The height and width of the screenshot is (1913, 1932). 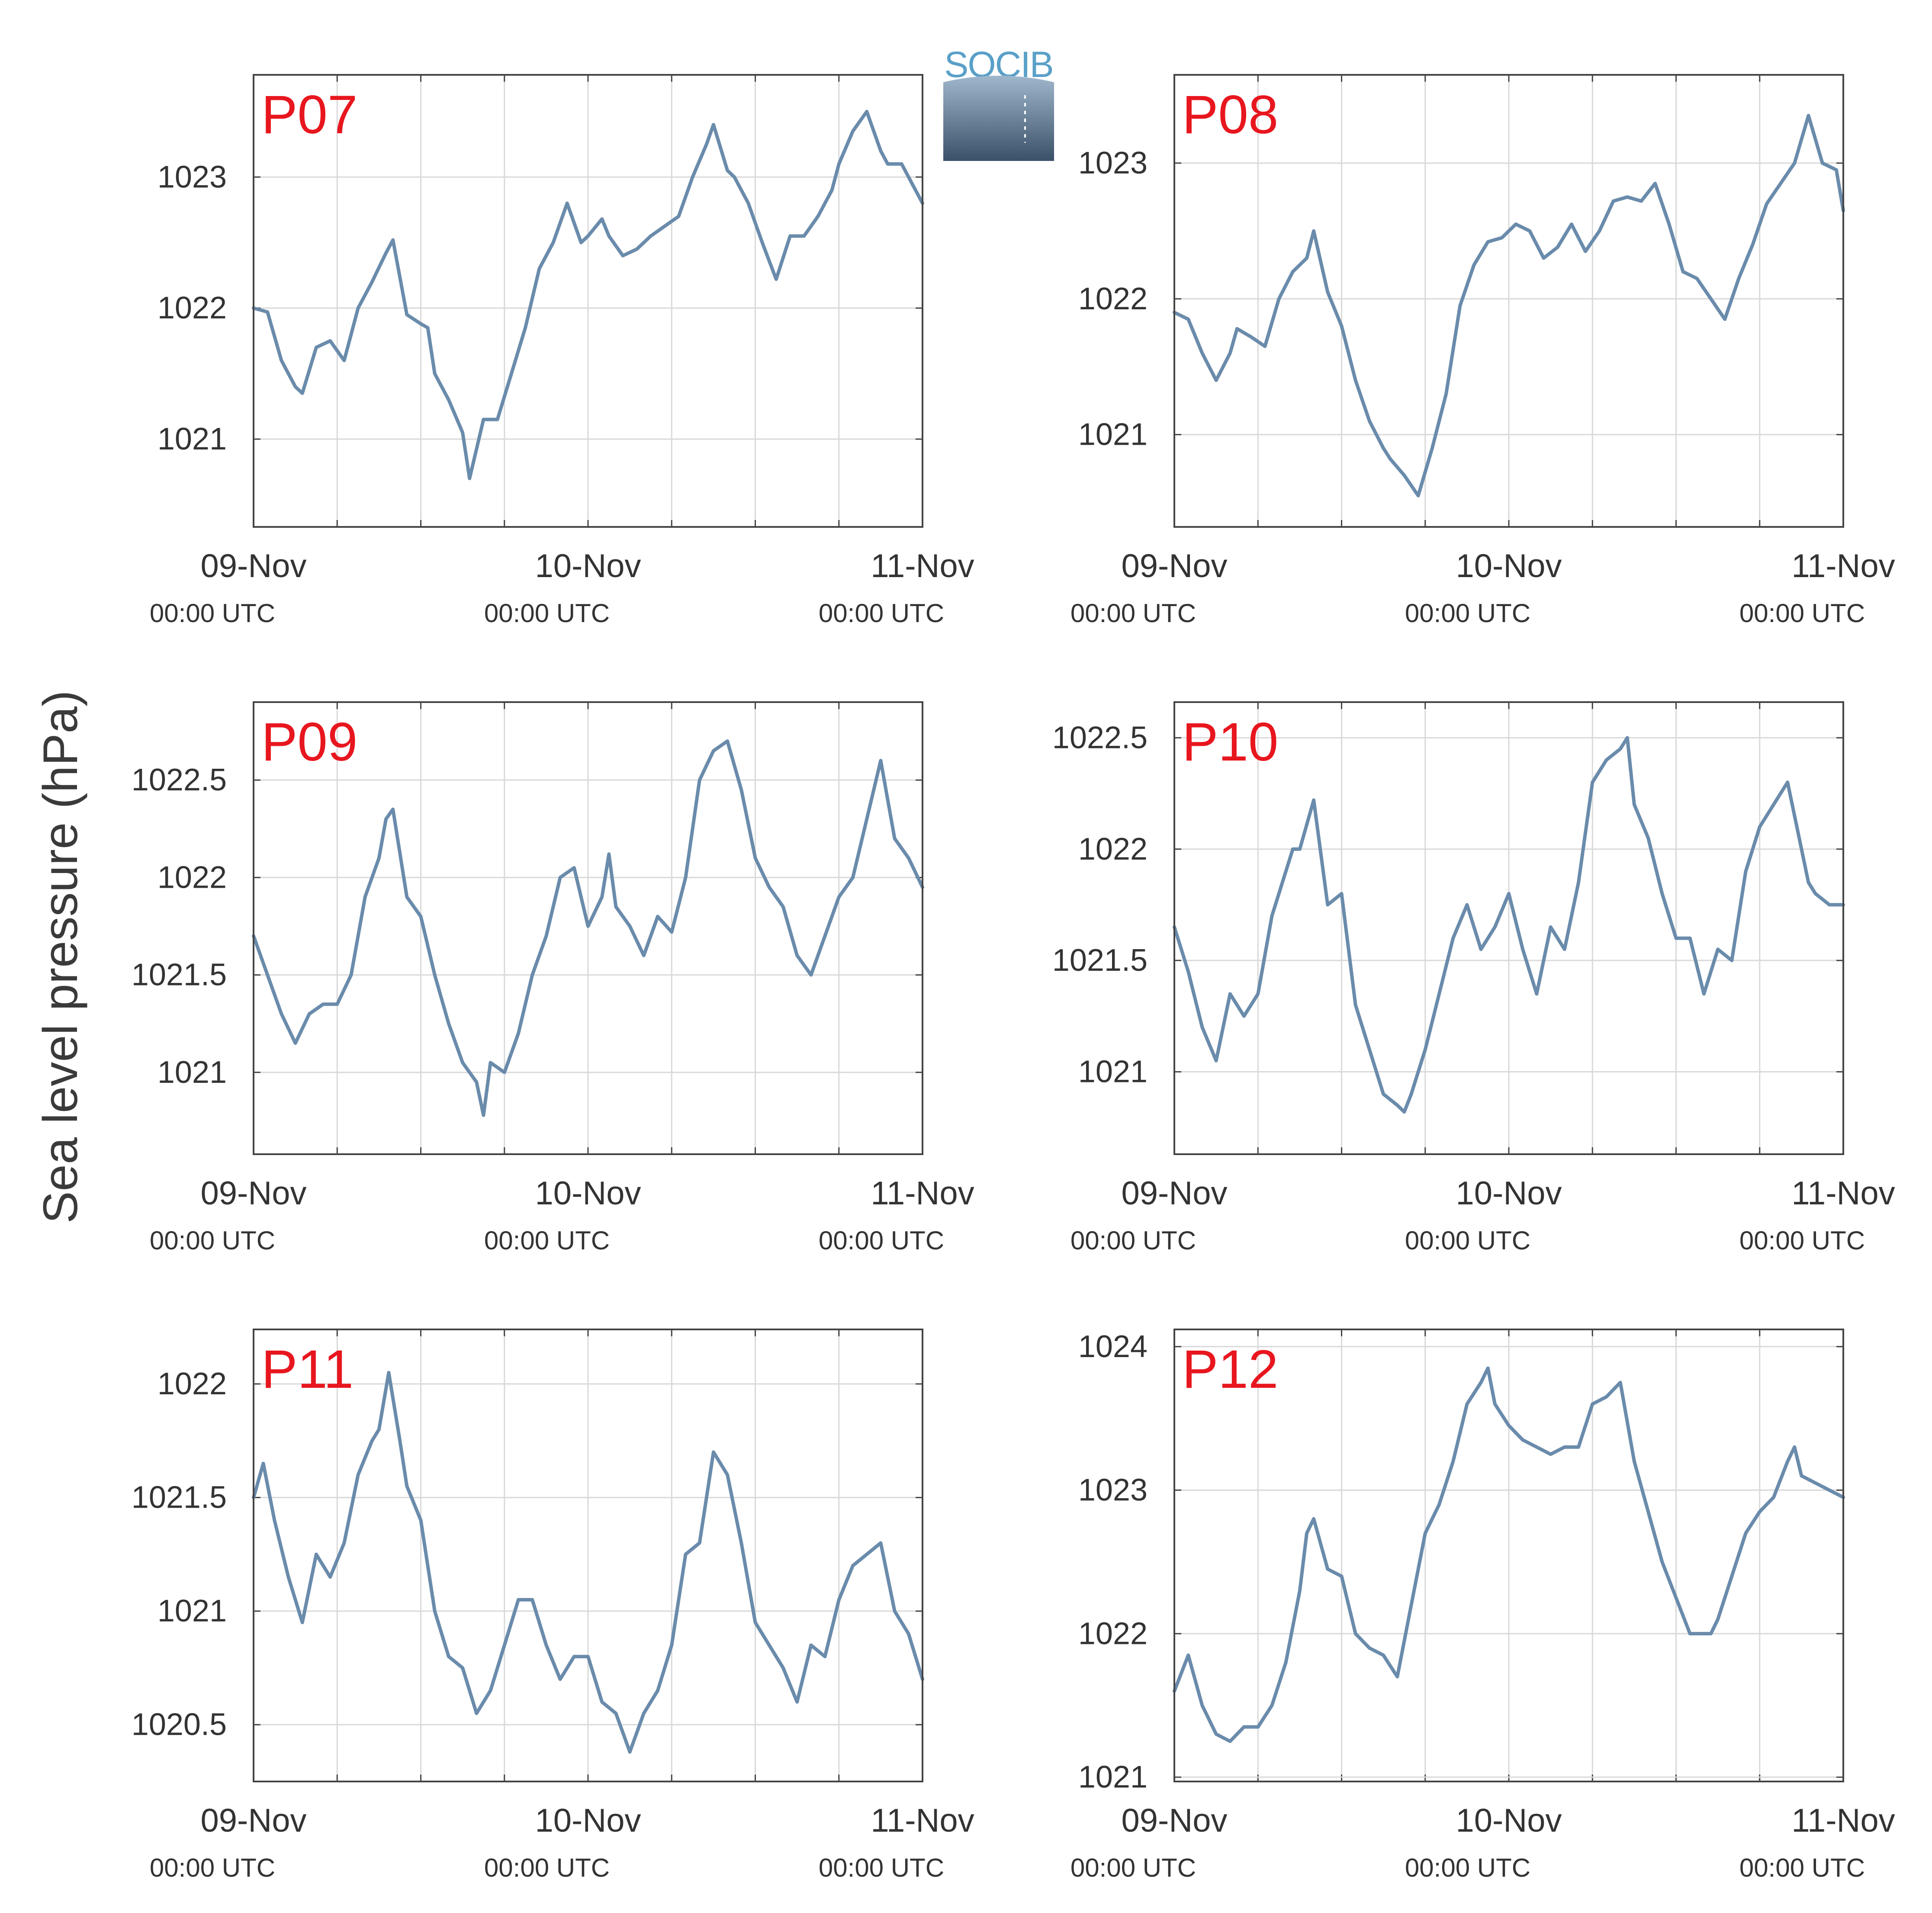 What do you see at coordinates (309, 742) in the screenshot?
I see `station-label: P09` at bounding box center [309, 742].